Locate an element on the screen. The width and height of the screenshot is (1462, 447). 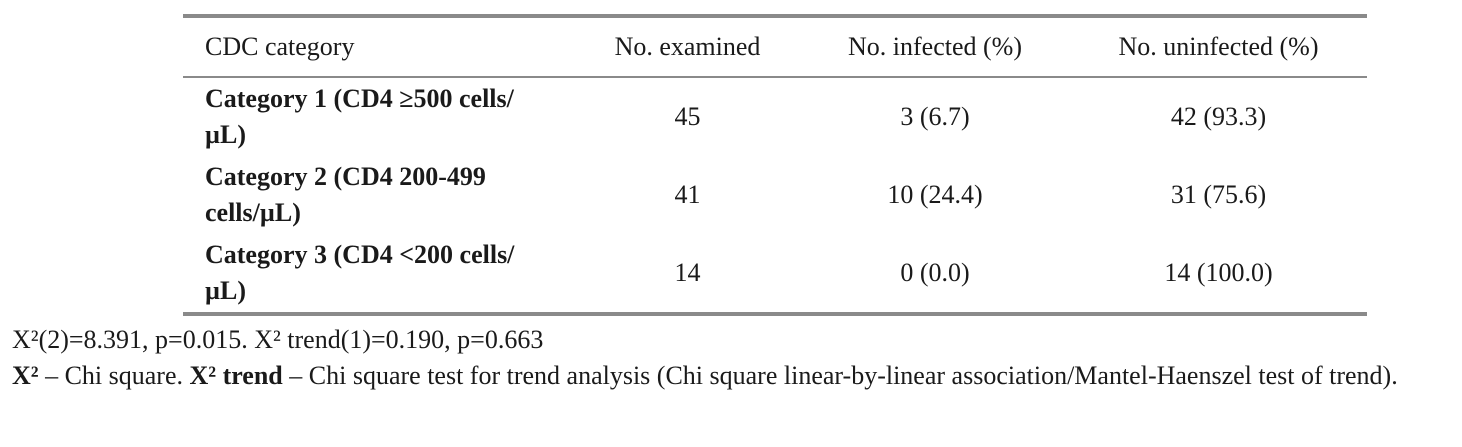
table-cell: 42 (93.3) is located at coordinates (1218, 116).